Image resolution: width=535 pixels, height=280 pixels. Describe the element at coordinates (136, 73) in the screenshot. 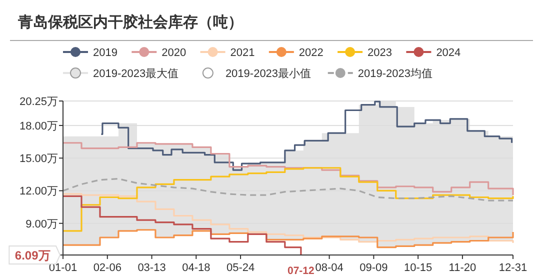

I see `legend-label: 2019-2023最大值` at that location.